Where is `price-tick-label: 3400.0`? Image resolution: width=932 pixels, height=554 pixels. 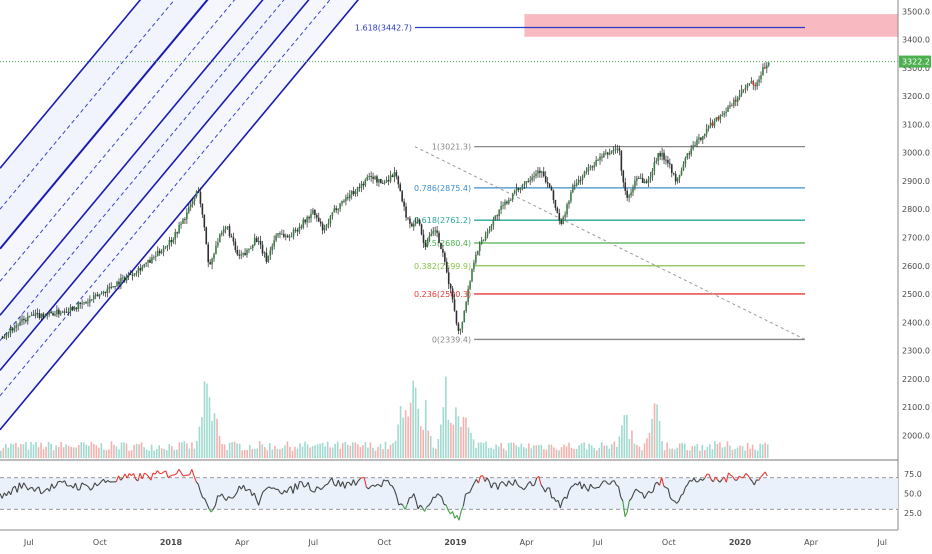
price-tick-label: 3400.0 is located at coordinates (916, 40).